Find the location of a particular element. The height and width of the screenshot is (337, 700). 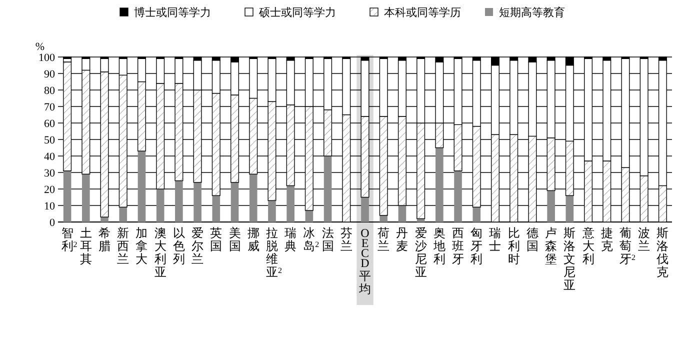

x-tick-label: 波兰 is located at coordinates (644, 239).